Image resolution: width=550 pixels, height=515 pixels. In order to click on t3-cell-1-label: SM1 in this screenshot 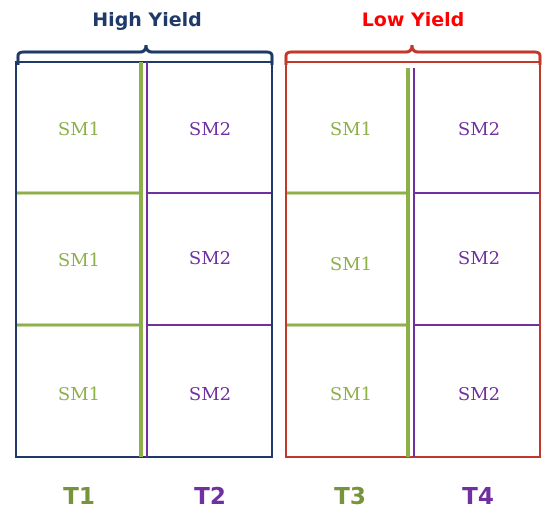, I will do `click(351, 129)`.